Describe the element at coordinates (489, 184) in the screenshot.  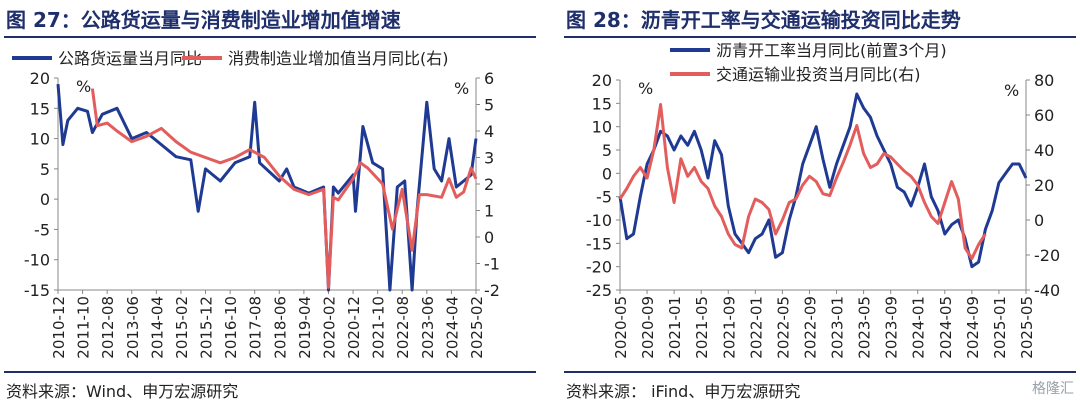
I see `y-tick-label-right: 2` at that location.